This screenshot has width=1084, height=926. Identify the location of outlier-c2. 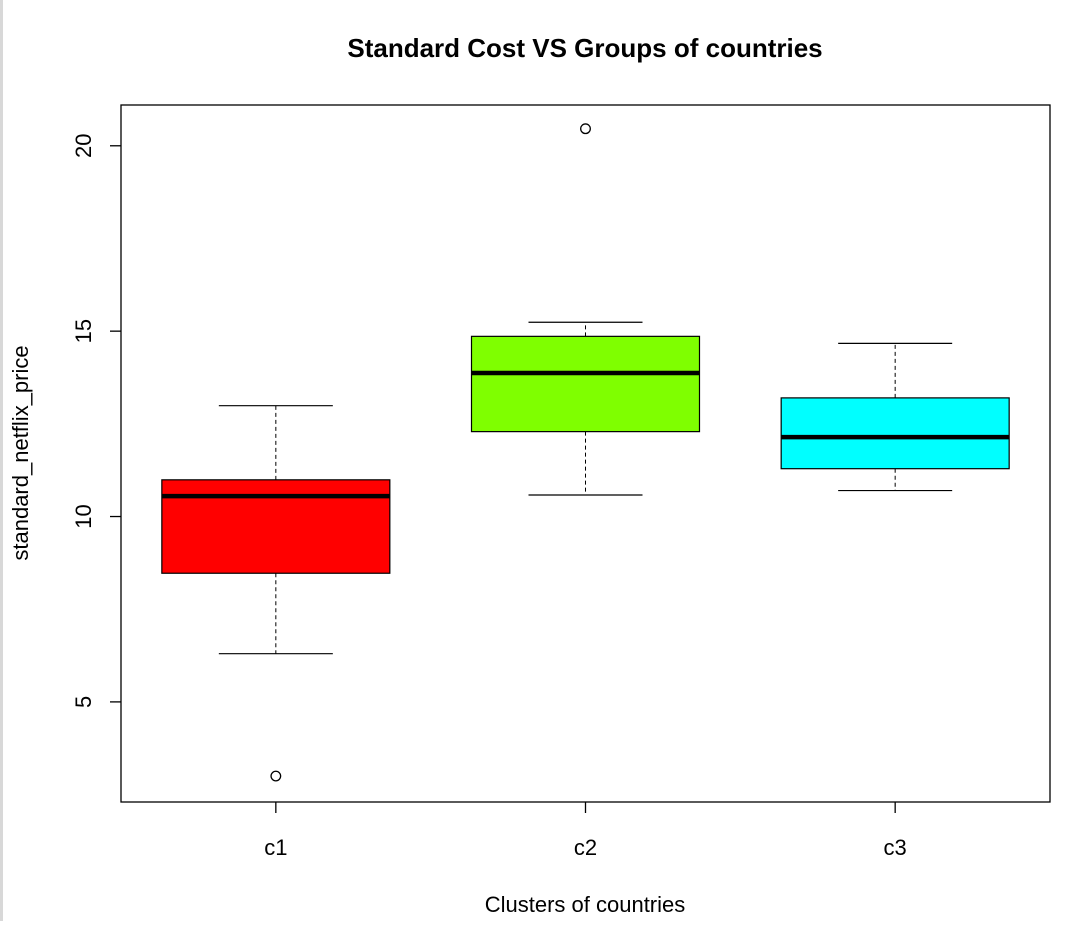
(585, 129).